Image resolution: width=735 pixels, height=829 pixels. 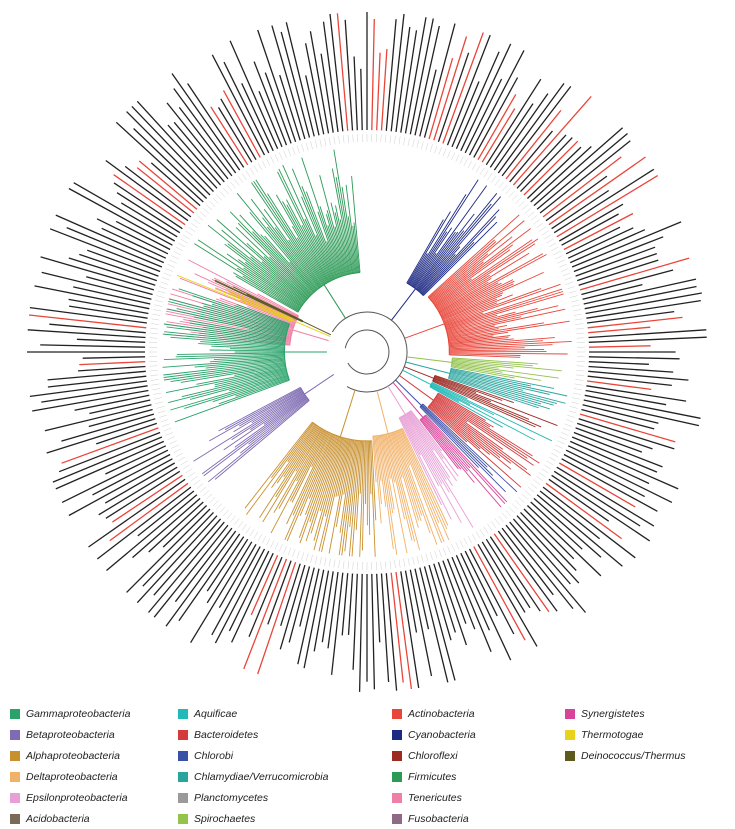 I want to click on legend-item: Gammaproteobacteria, so click(x=70, y=713).